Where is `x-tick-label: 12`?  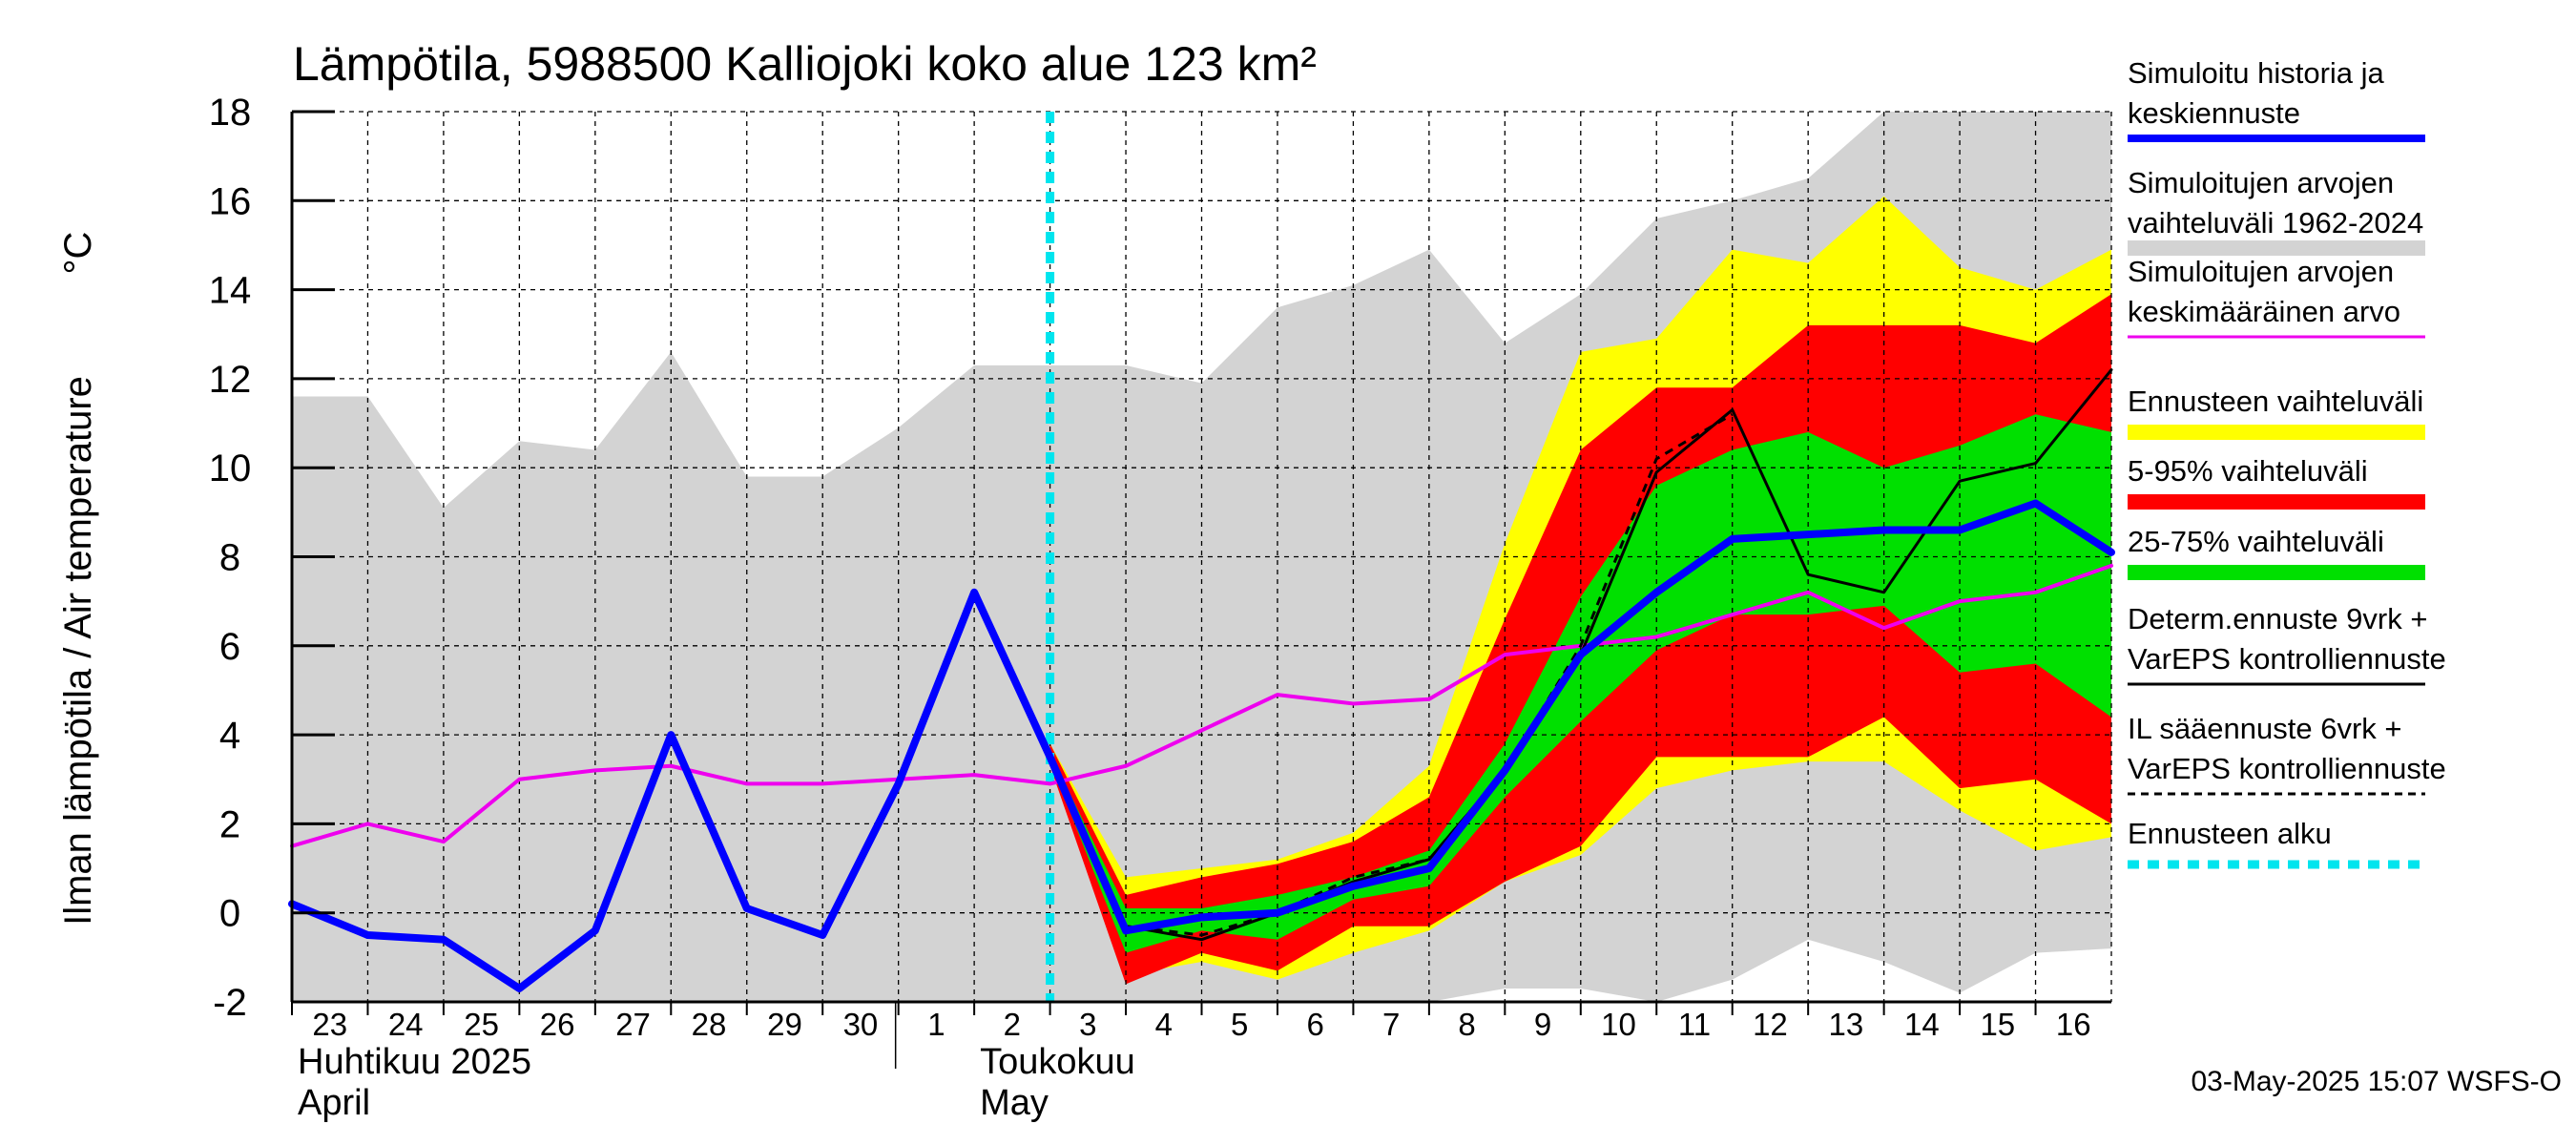 x-tick-label: 12 is located at coordinates (1770, 1025).